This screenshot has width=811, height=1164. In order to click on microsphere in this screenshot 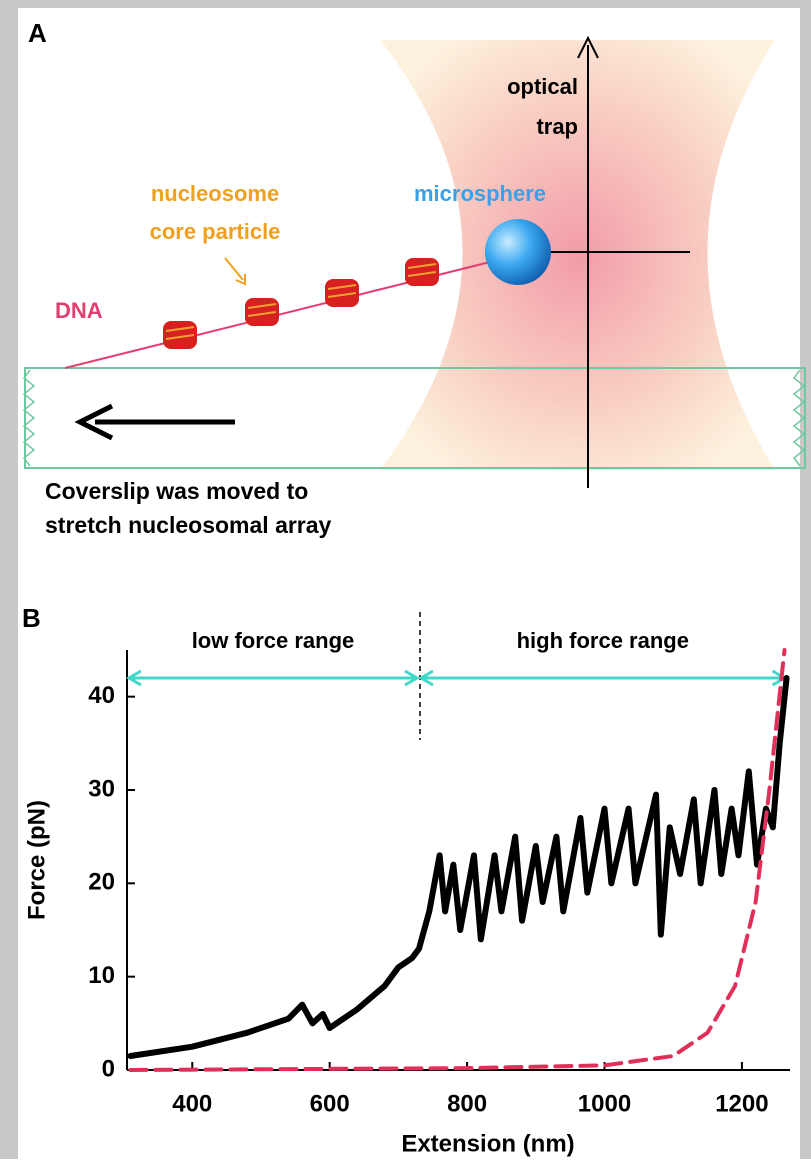, I will do `click(518, 252)`.